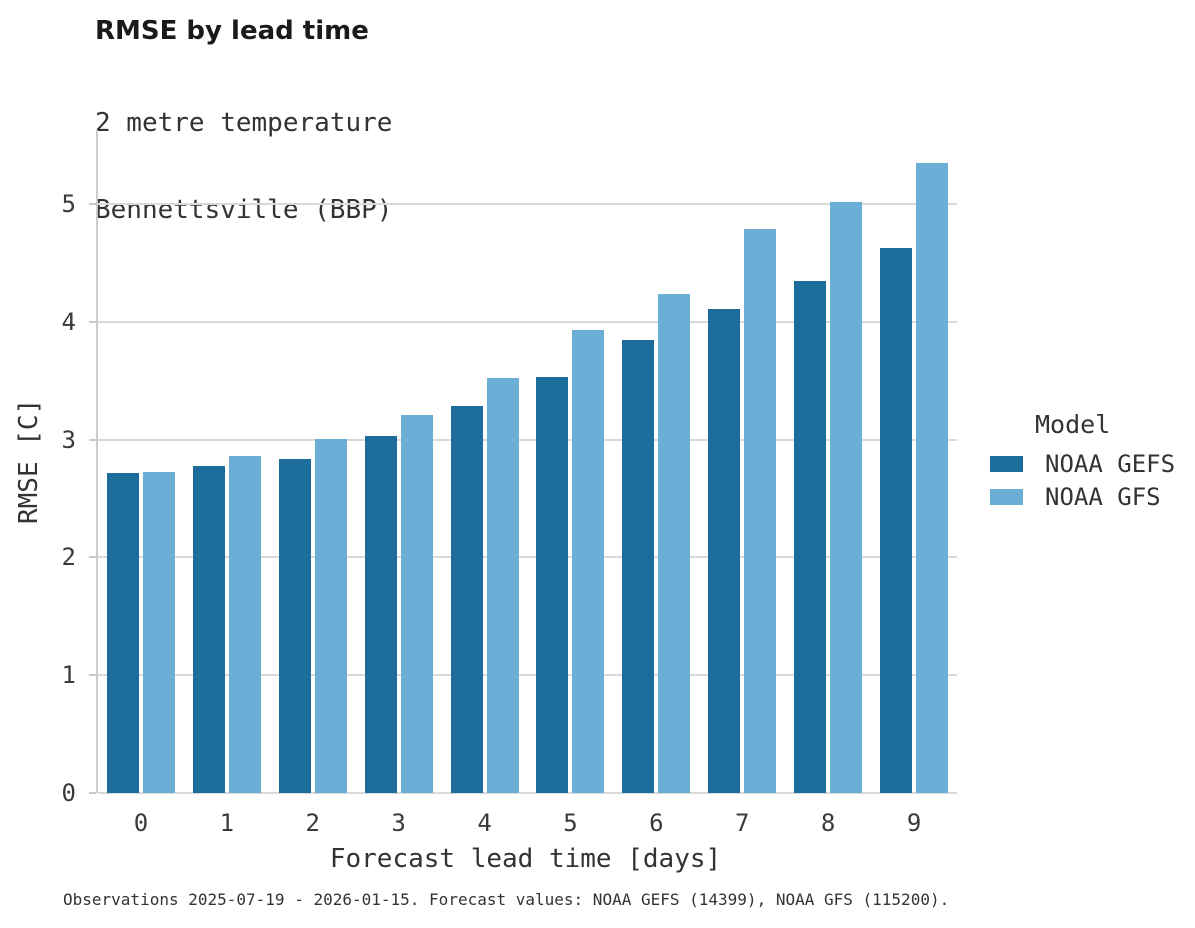 Image resolution: width=1195 pixels, height=928 pixels. Describe the element at coordinates (227, 823) in the screenshot. I see `x-tick-label-1: 1` at that location.